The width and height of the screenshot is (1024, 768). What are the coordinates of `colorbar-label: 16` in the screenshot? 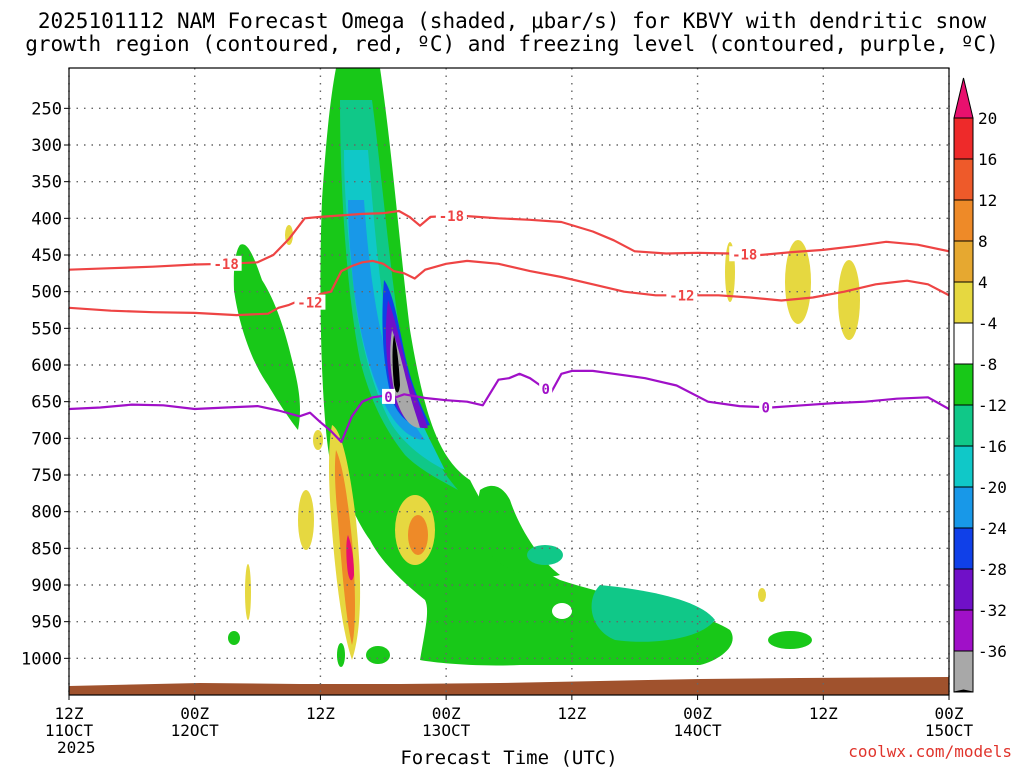 It's located at (987, 159).